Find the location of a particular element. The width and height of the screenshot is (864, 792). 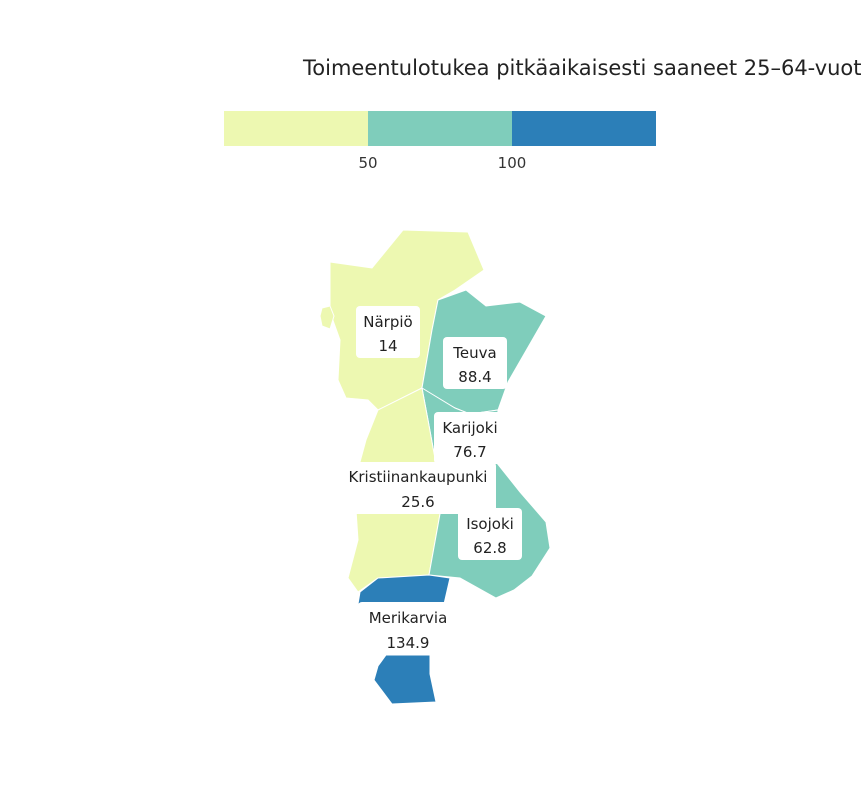

region-label-name: Karijoki is located at coordinates (469, 428).